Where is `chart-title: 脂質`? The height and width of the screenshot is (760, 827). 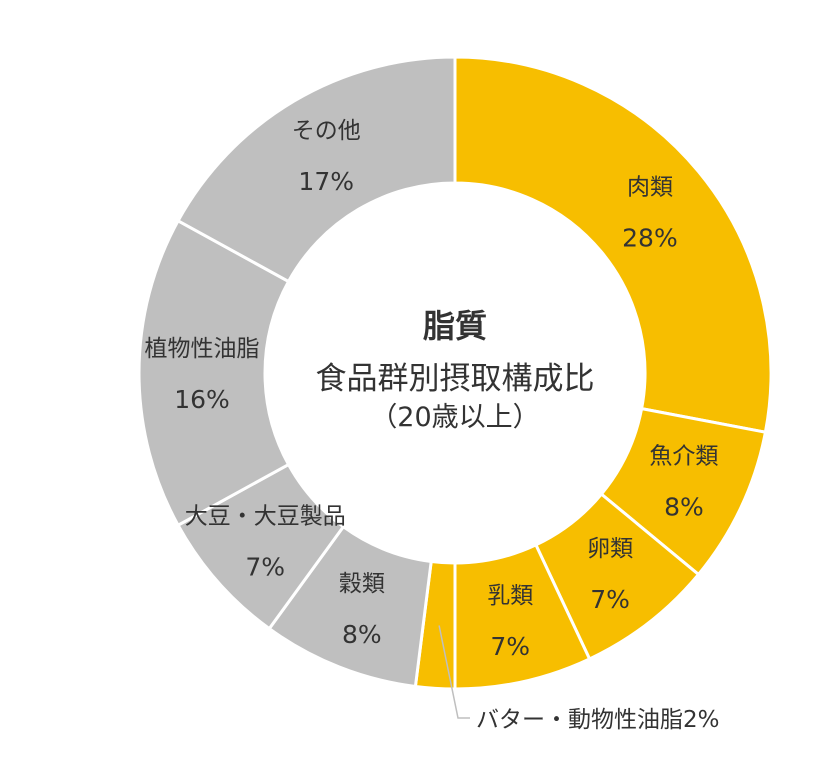
chart-title: 脂質 is located at coordinates (455, 326).